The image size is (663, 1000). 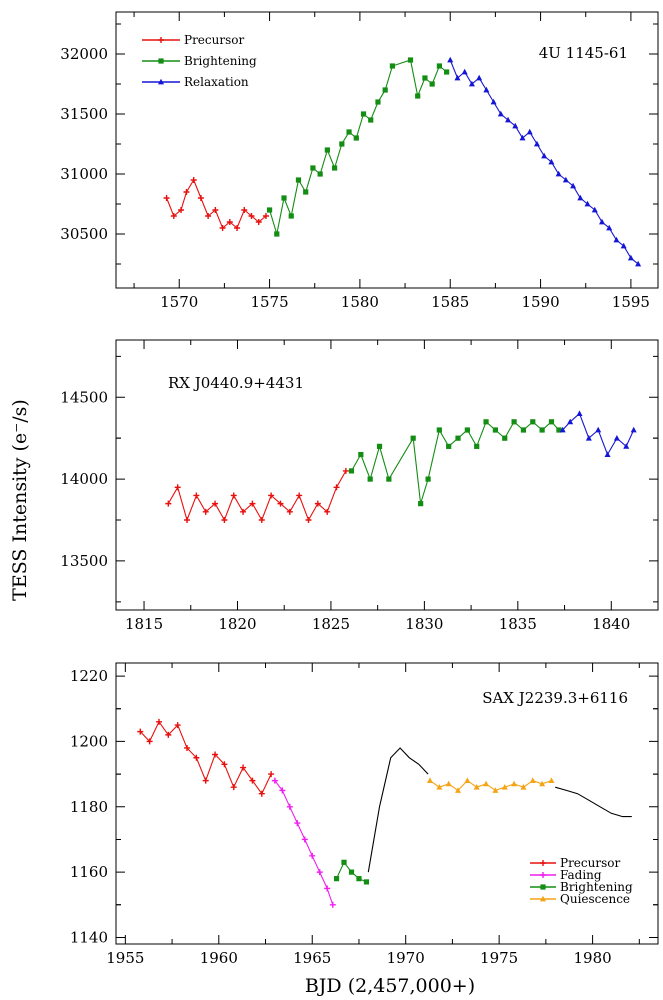 I want to click on legend-label: Precursor, so click(x=590, y=863).